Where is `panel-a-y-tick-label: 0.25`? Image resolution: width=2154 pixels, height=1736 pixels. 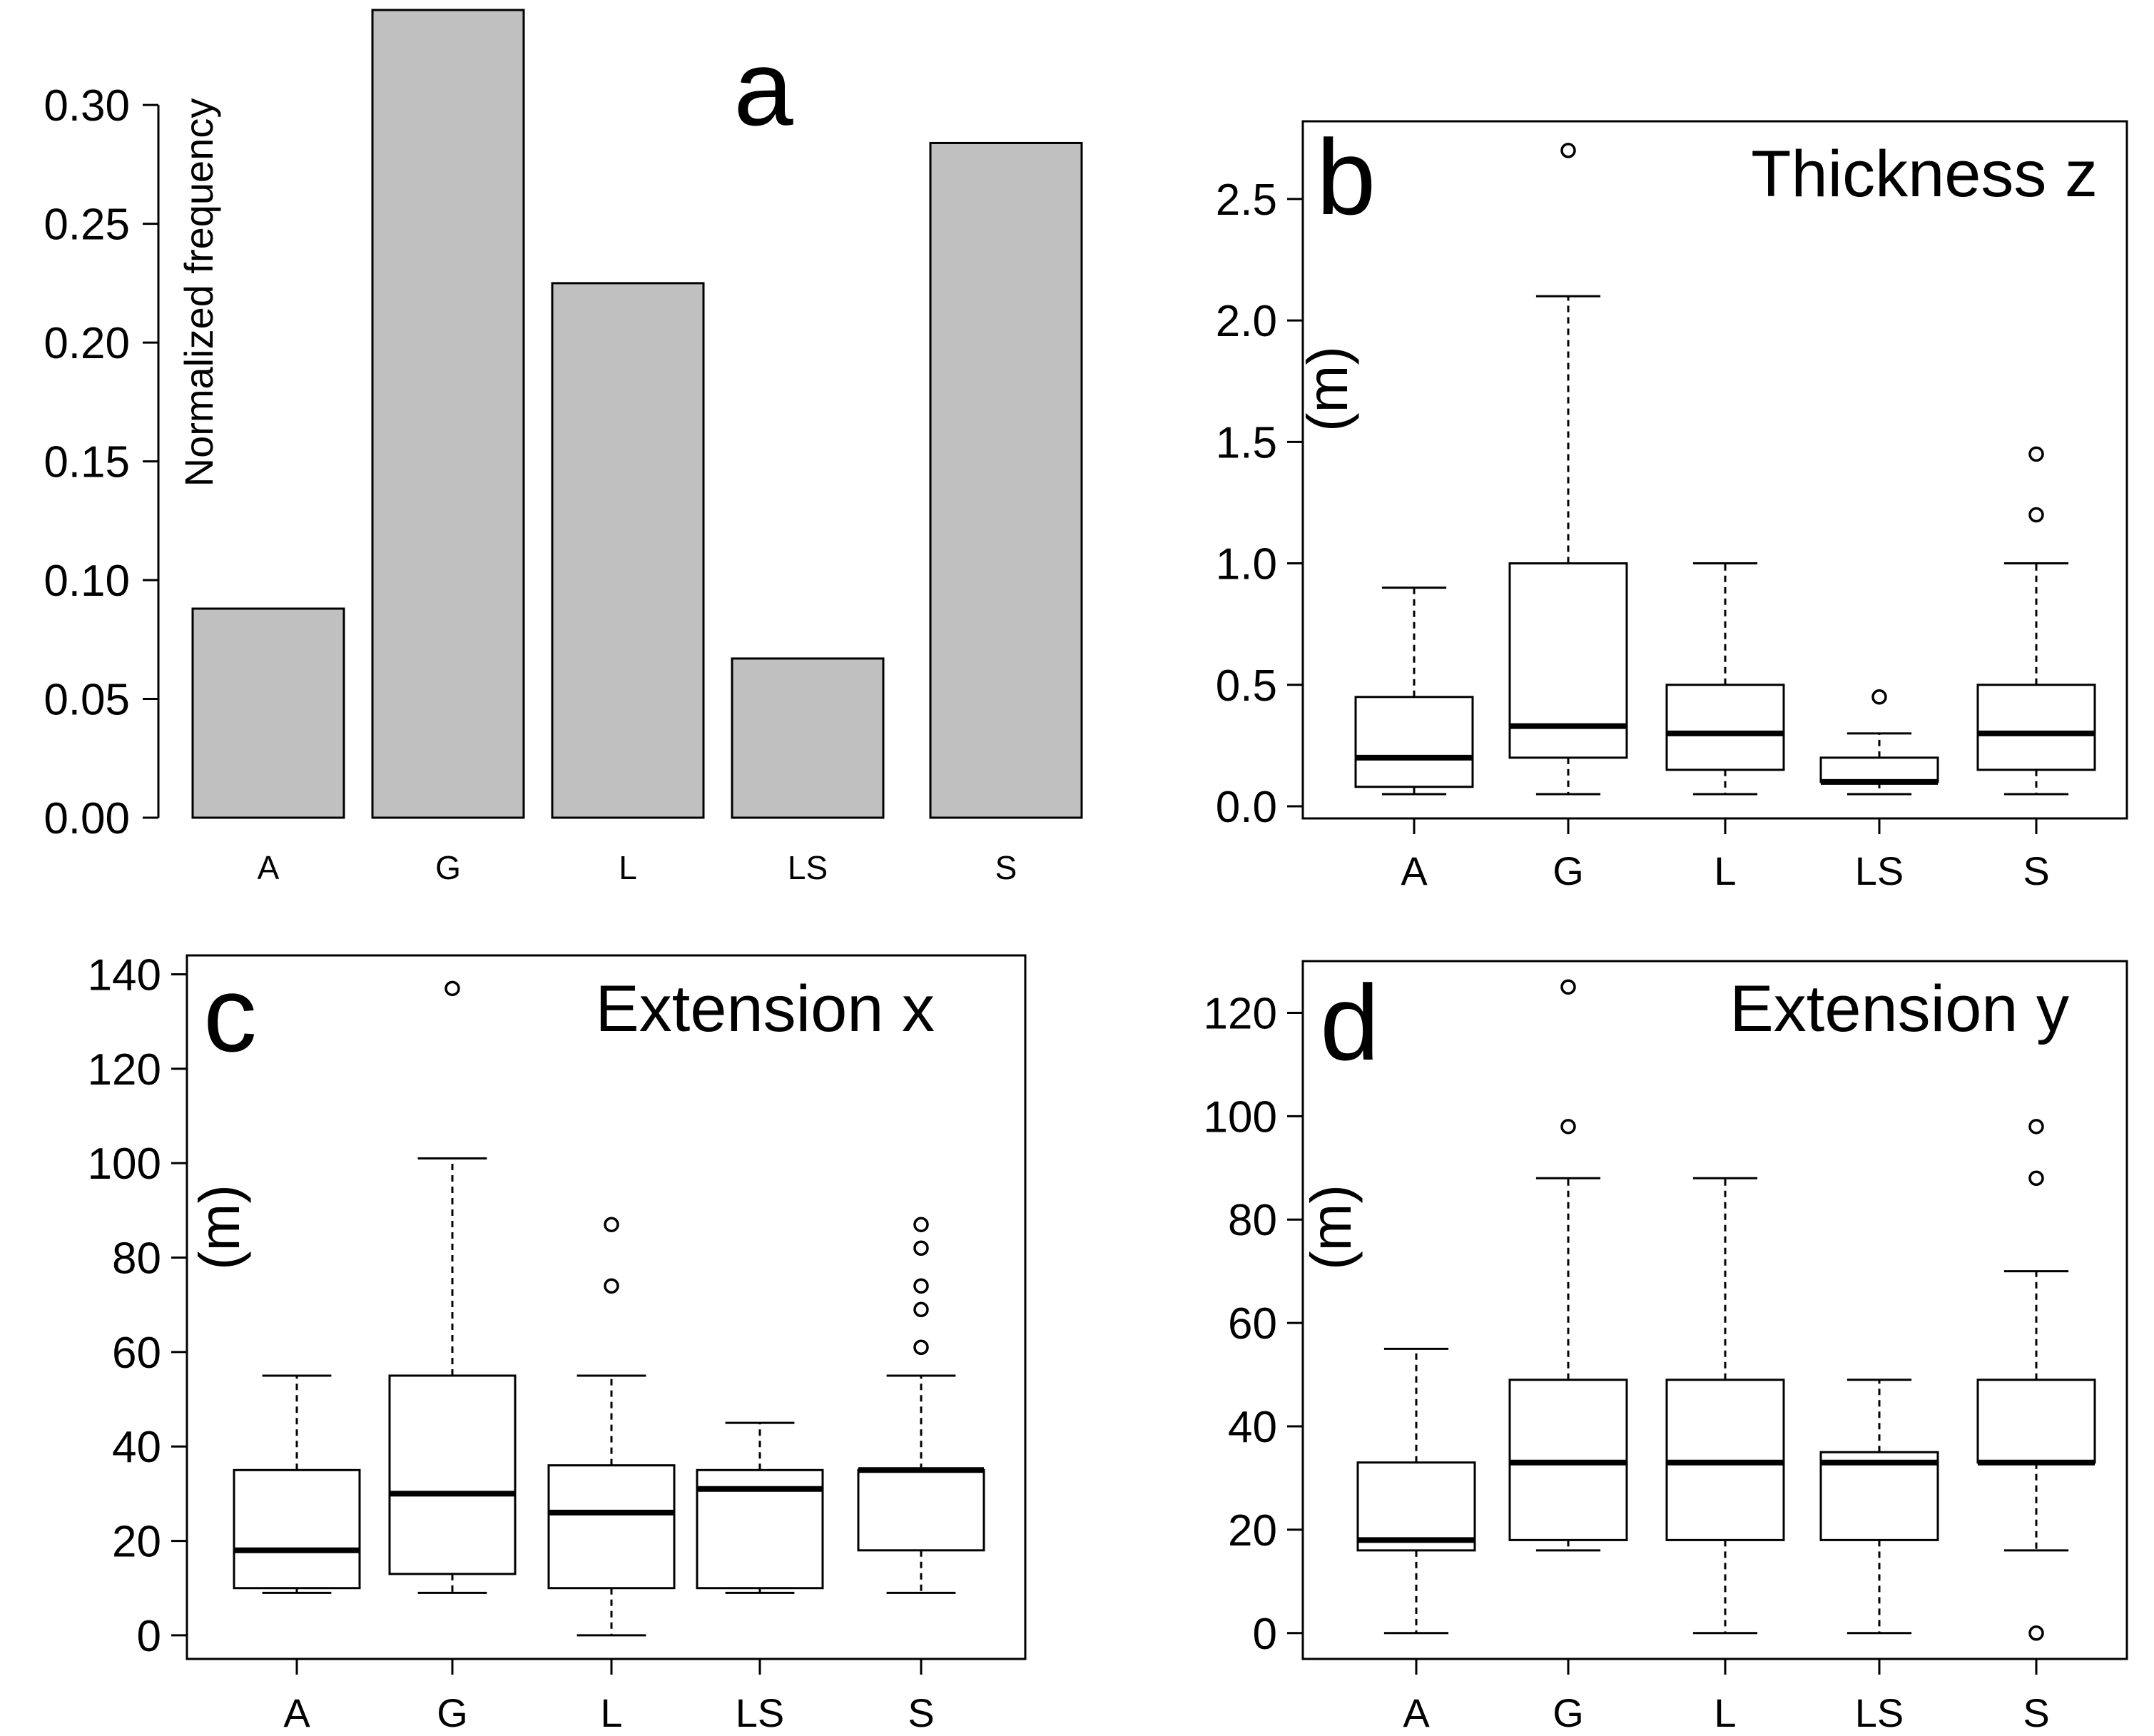 panel-a-y-tick-label: 0.25 is located at coordinates (87, 225).